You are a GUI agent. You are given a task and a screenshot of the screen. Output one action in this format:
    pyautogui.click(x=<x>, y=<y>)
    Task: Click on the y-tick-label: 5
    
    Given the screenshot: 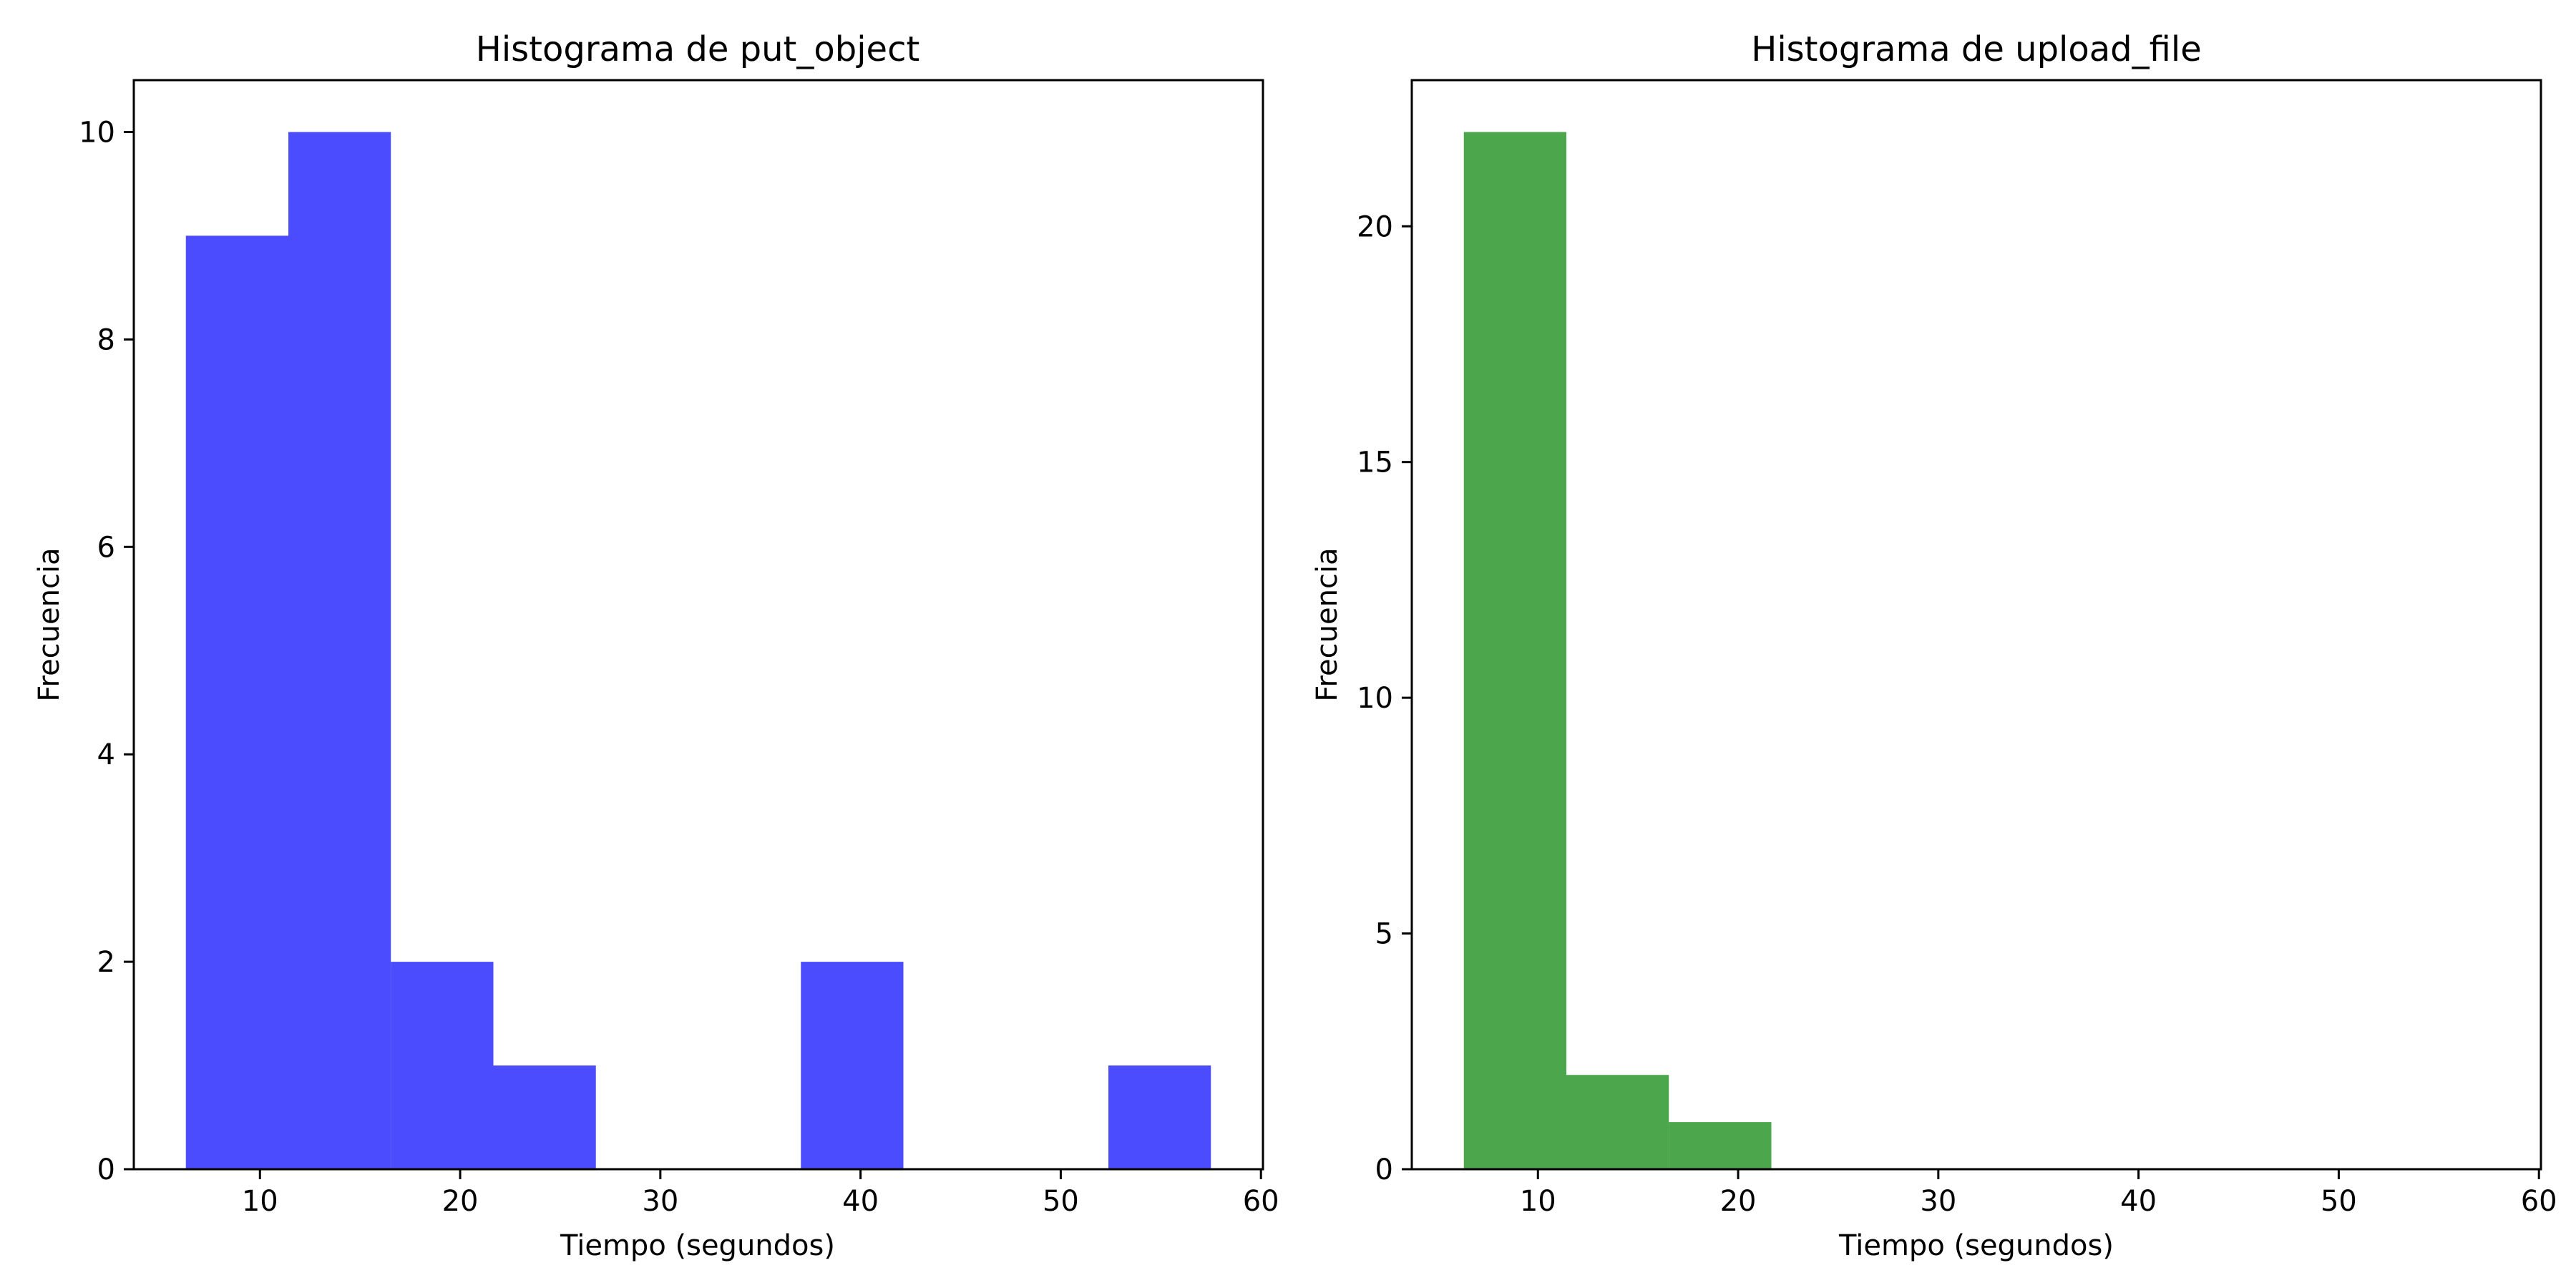 What is the action you would take?
    pyautogui.click(x=1384, y=934)
    